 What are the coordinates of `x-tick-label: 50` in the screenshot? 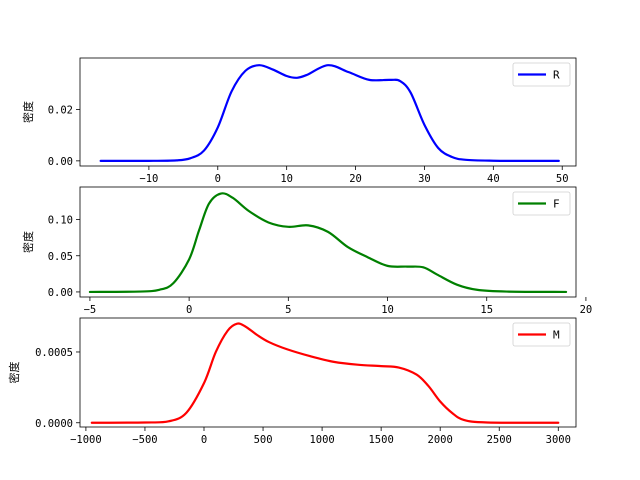 It's located at (562, 179).